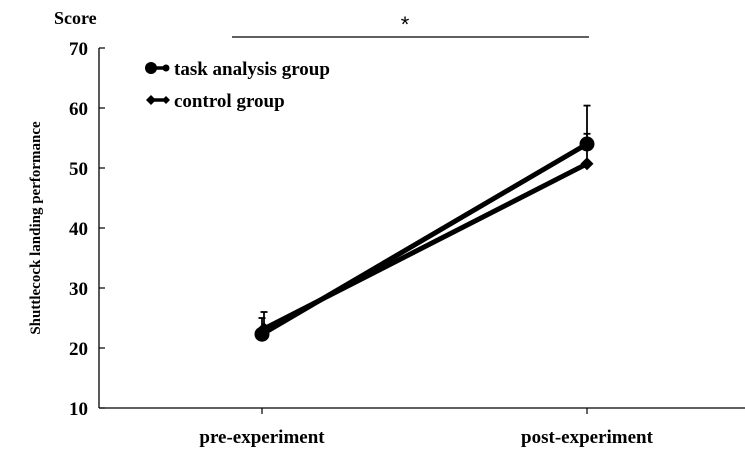 This screenshot has width=745, height=452. I want to click on y-tick-label: 50, so click(78, 169).